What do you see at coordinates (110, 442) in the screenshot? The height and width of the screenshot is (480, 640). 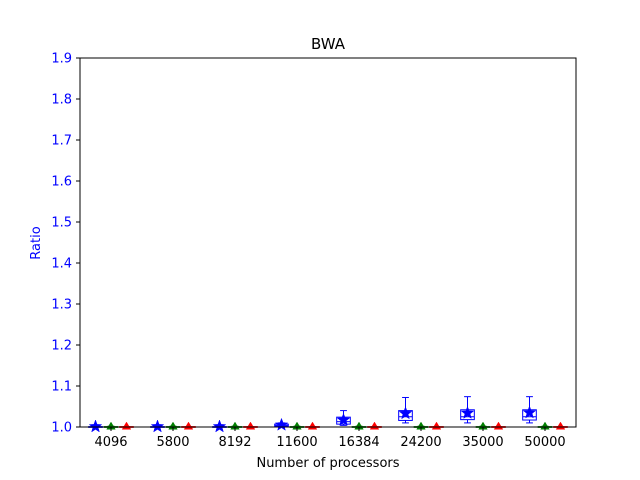 I see `x-tick-label: 4096` at bounding box center [110, 442].